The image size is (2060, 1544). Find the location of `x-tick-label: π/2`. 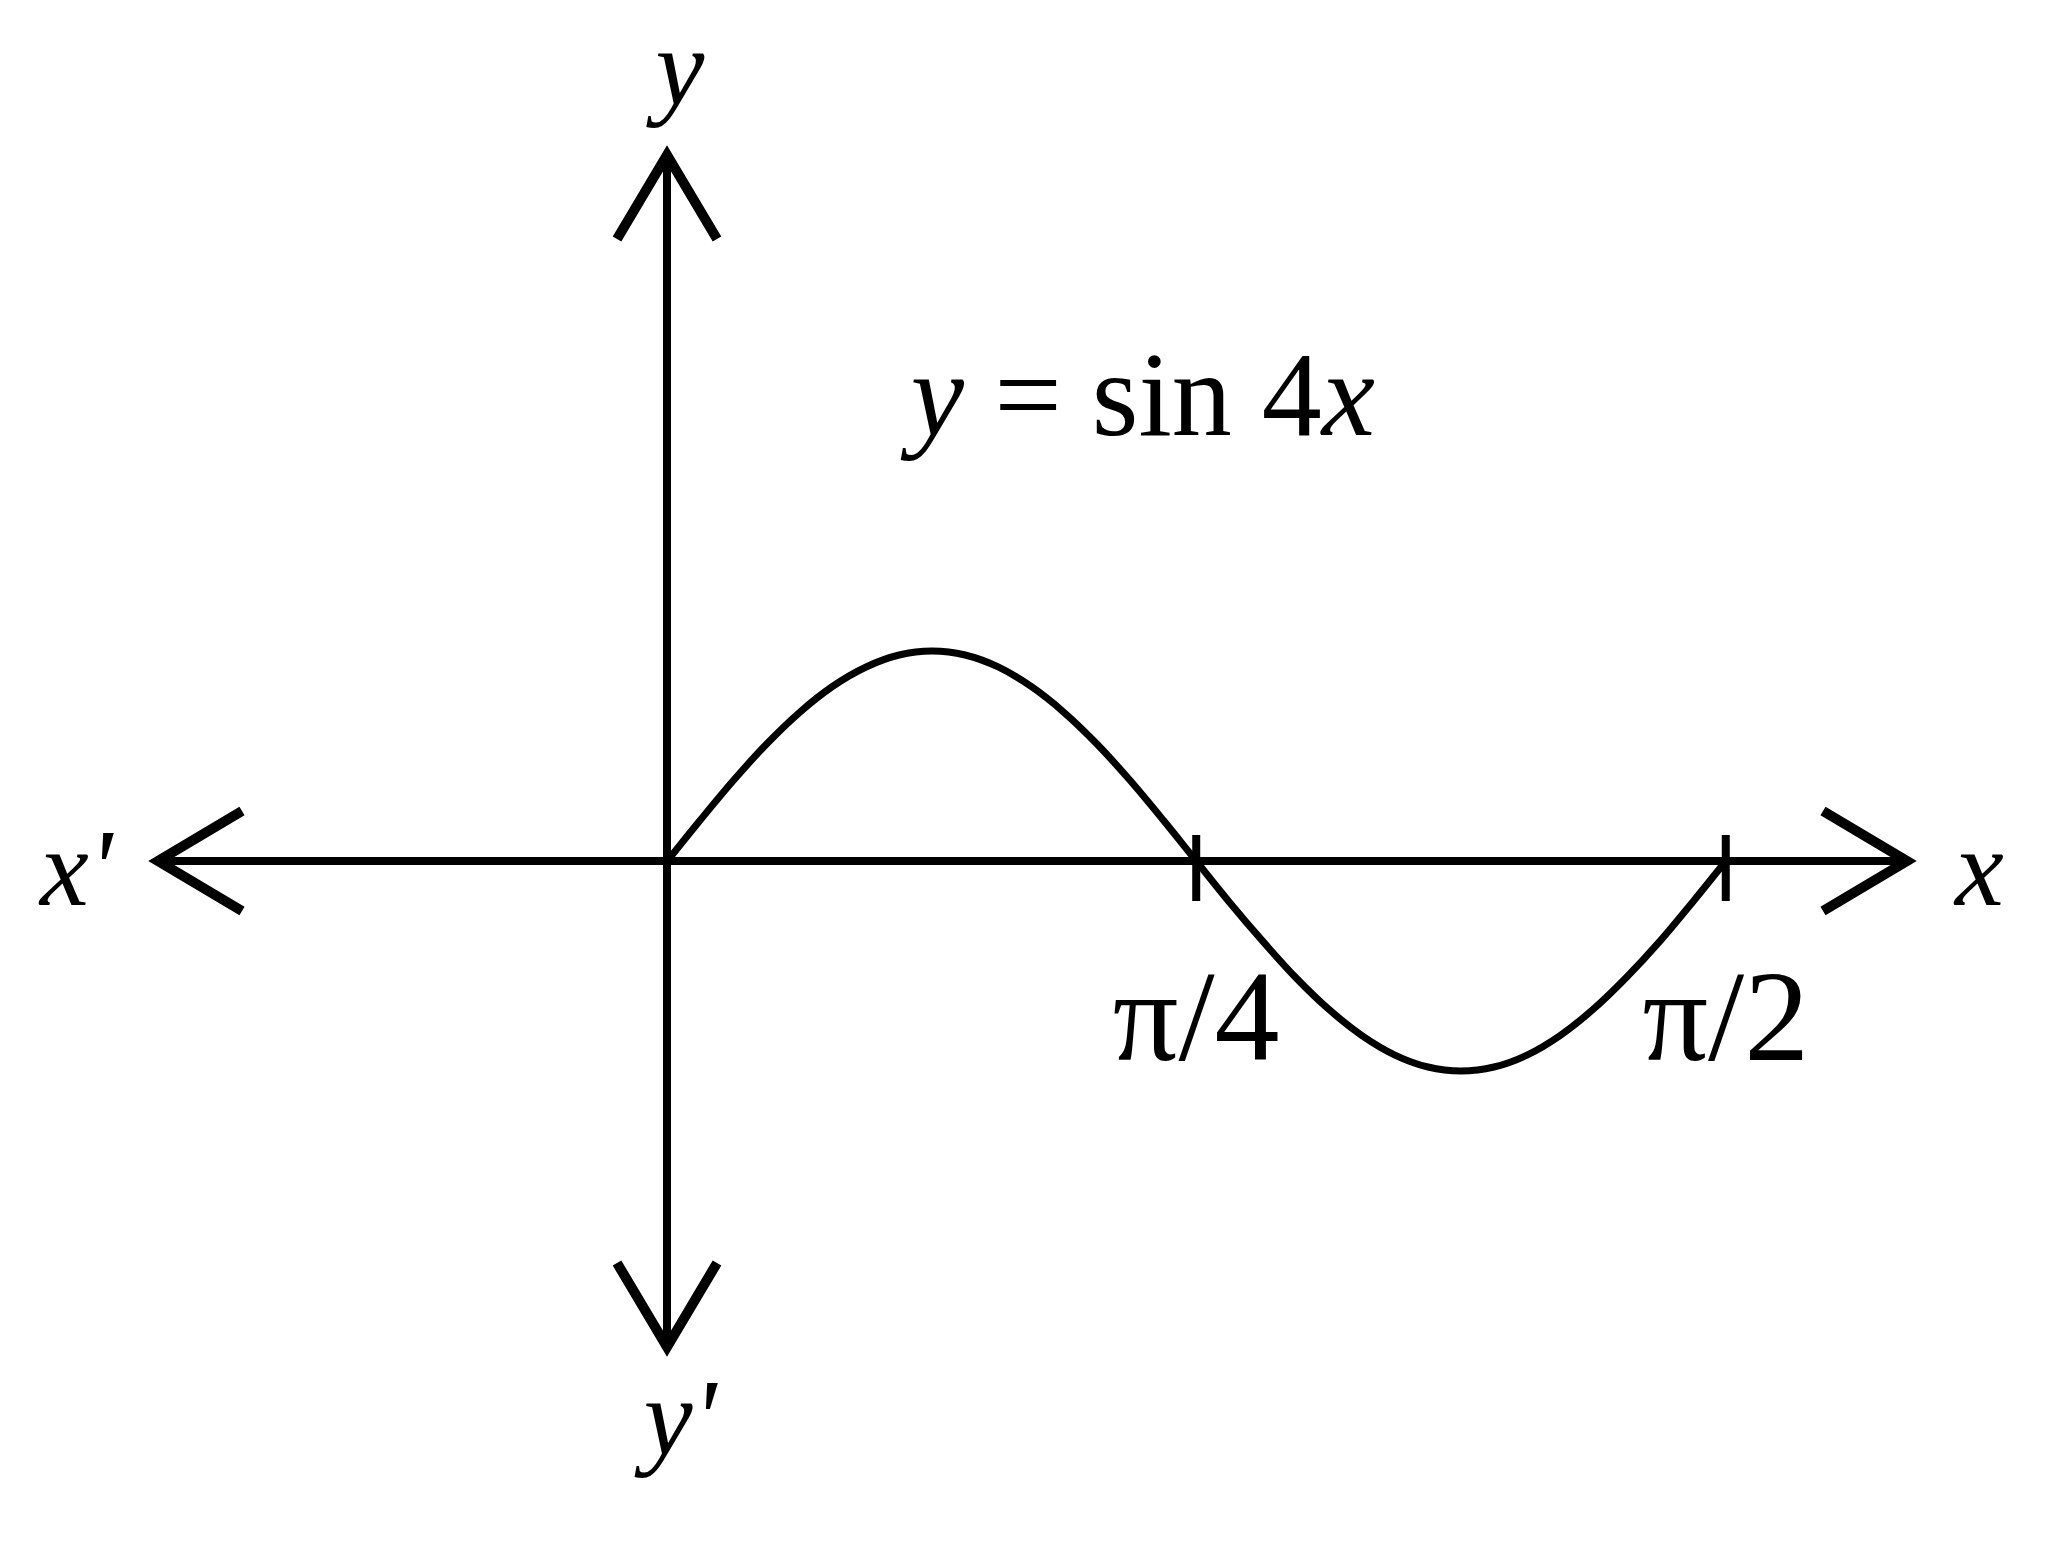

x-tick-label: π/2 is located at coordinates (1726, 1016).